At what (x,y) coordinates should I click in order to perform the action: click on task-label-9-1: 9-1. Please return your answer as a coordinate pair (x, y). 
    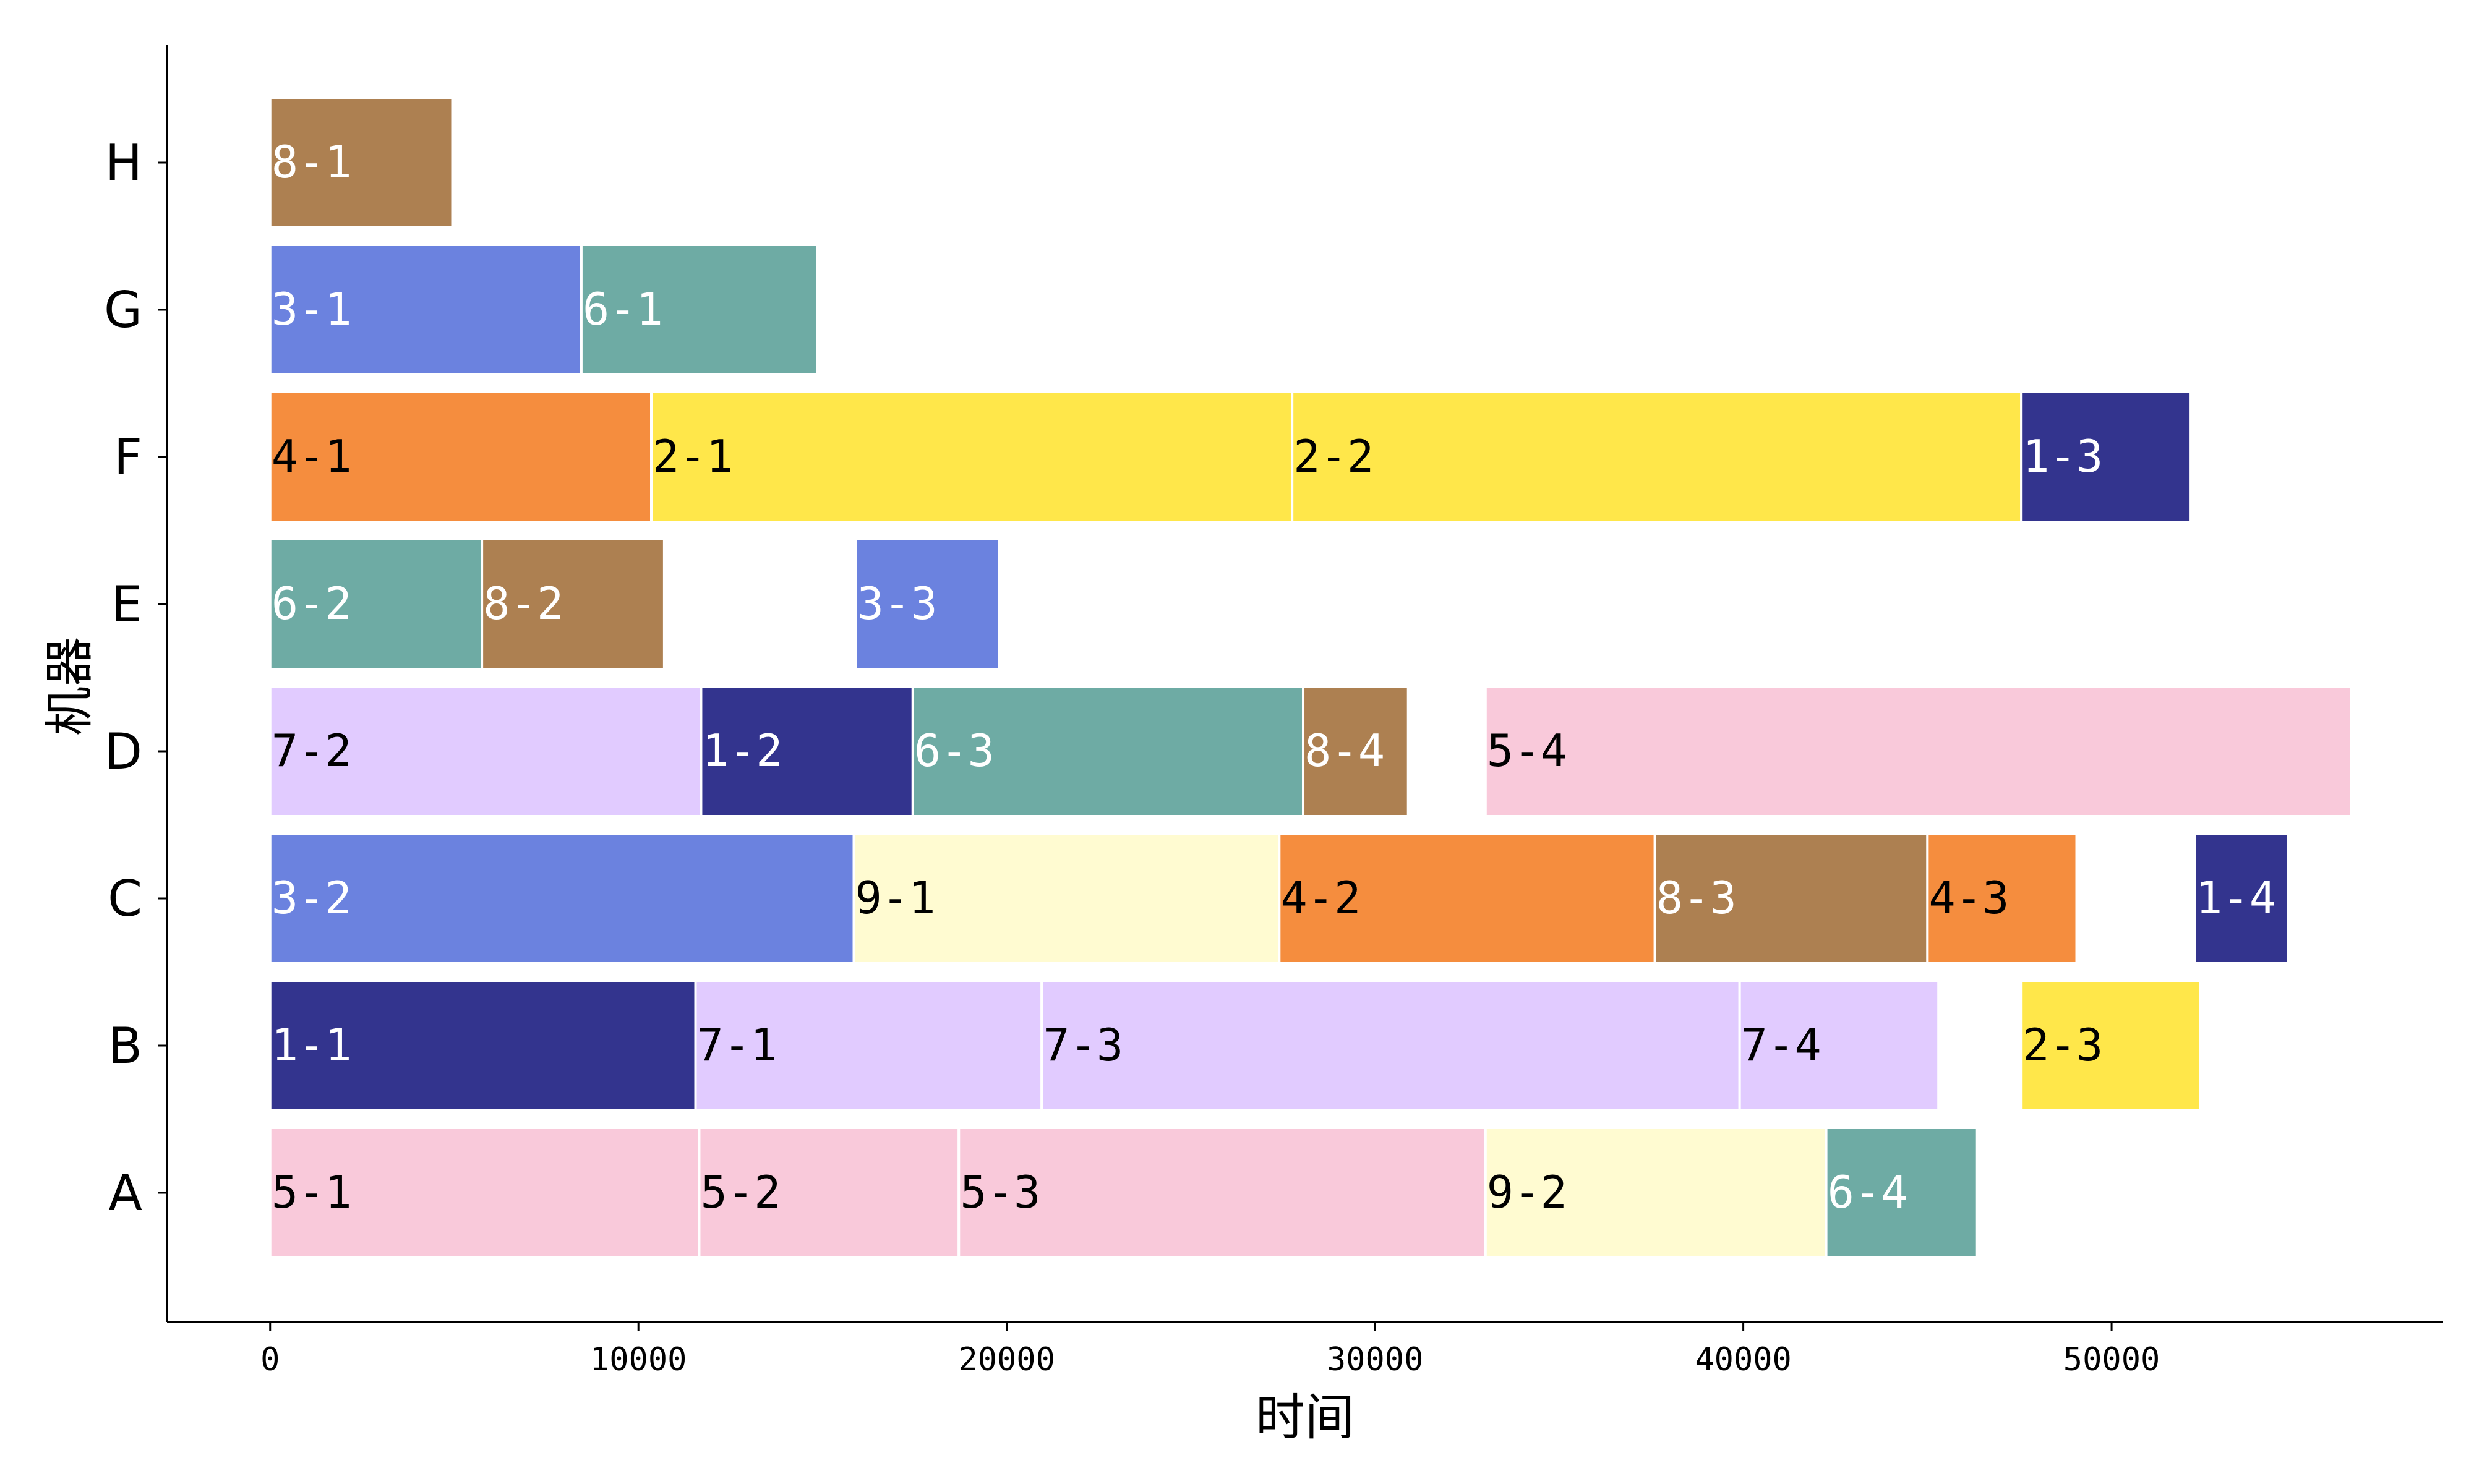
    Looking at the image, I should click on (896, 898).